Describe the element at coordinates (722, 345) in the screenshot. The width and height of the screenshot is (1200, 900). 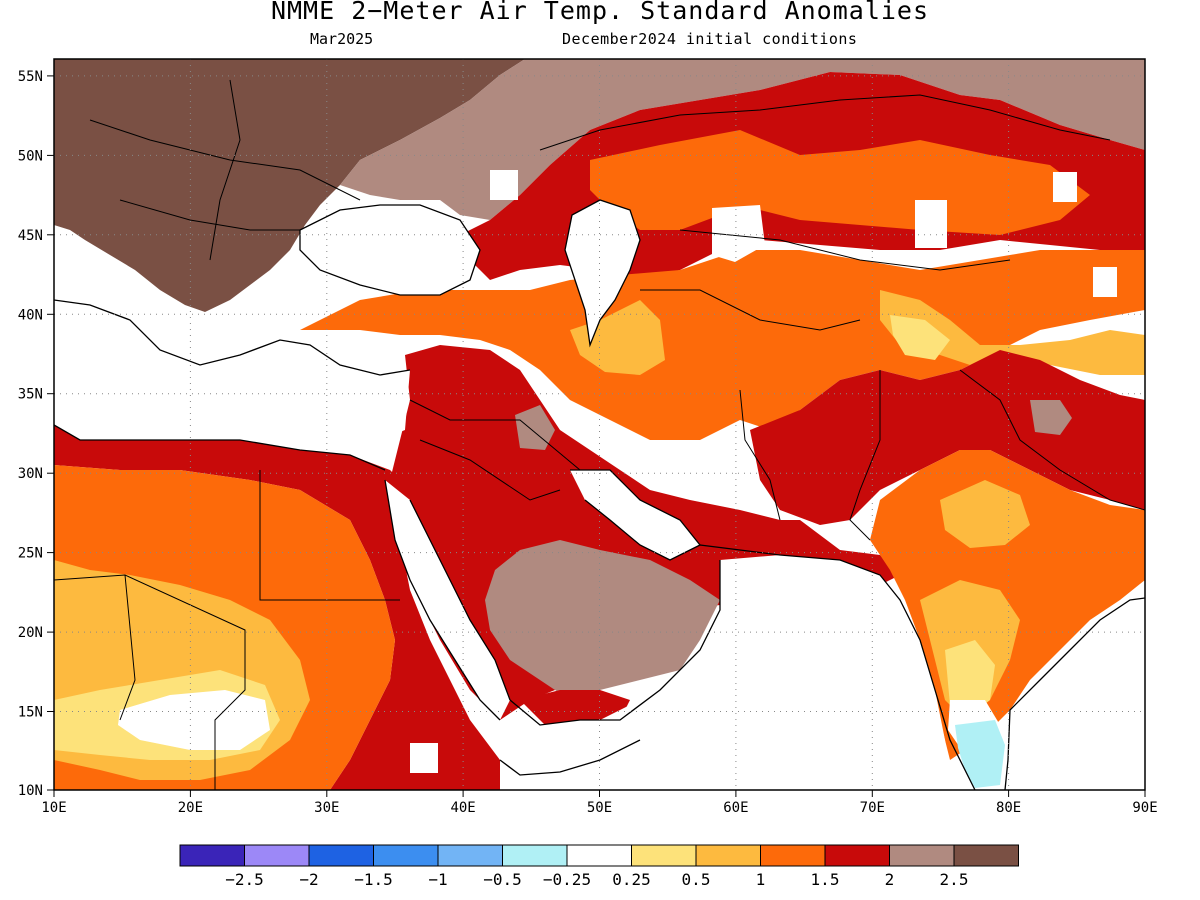
I see `region-middle-east-orange` at that location.